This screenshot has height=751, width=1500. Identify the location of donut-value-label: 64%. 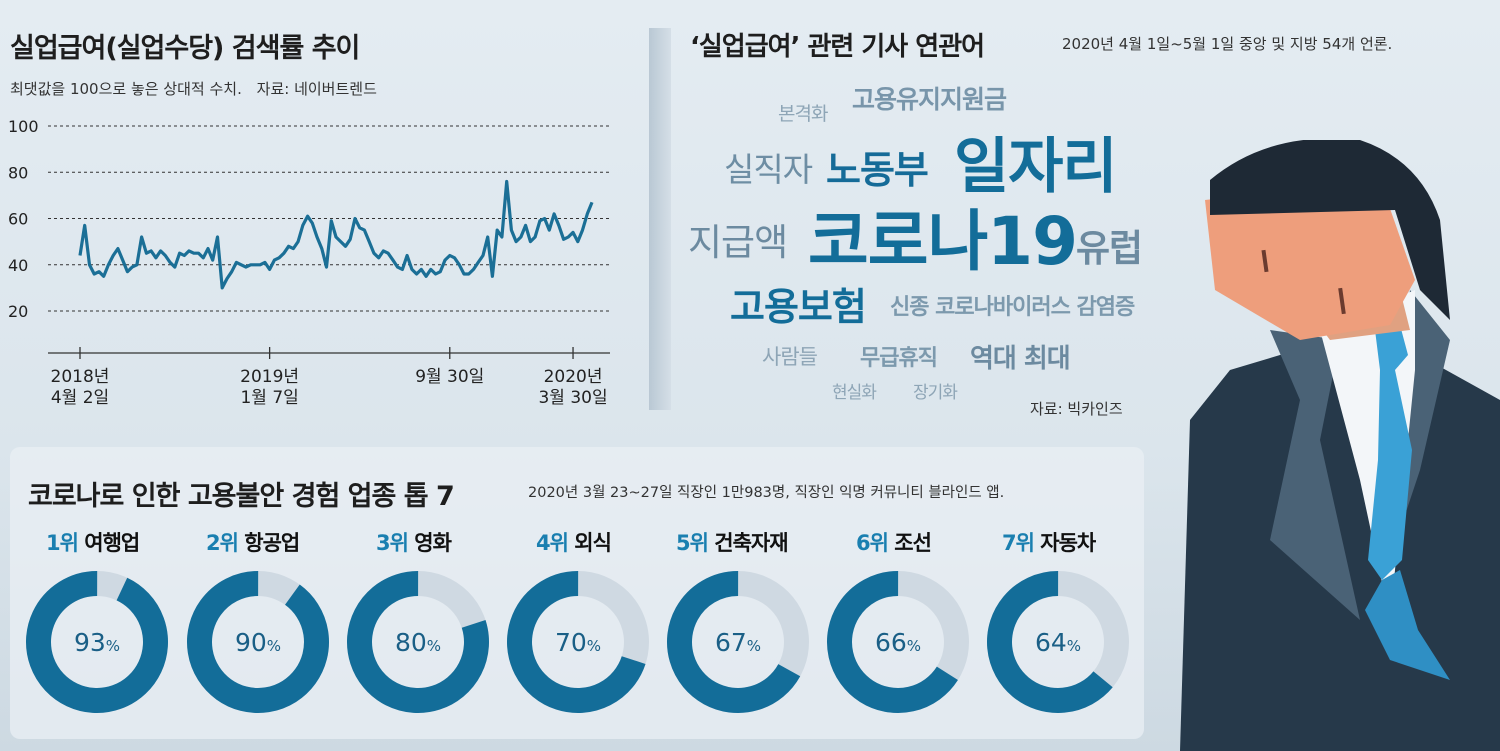
(1058, 642).